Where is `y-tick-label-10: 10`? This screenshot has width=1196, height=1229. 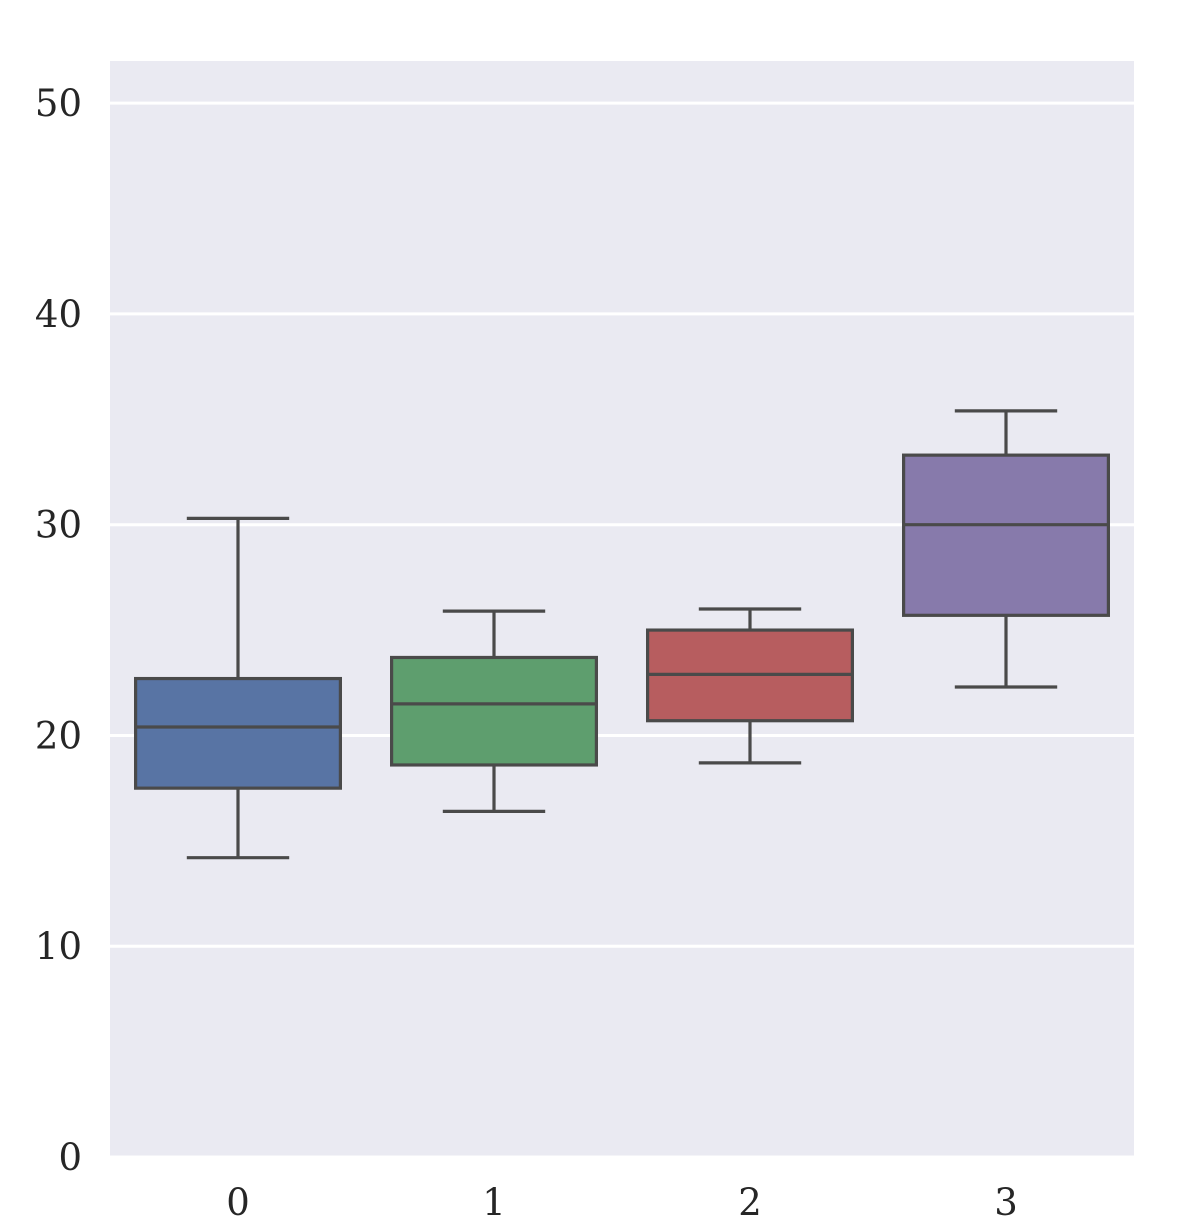 y-tick-label-10: 10 is located at coordinates (58, 946).